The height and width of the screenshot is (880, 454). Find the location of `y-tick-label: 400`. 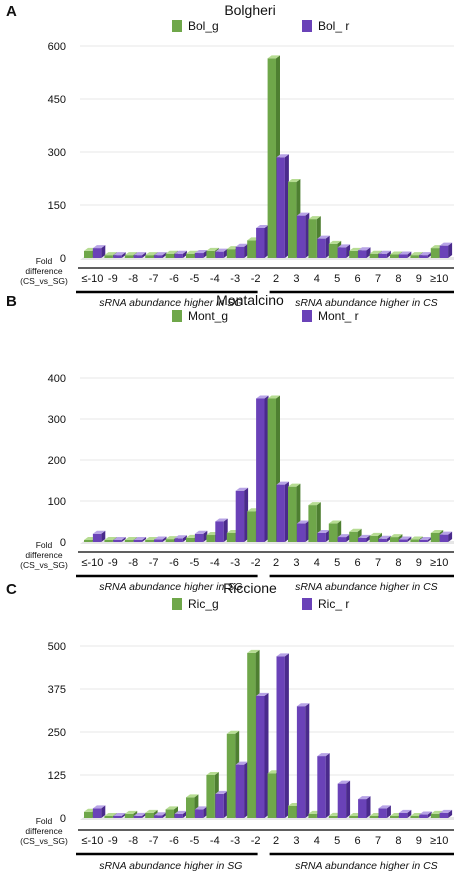

y-tick-label: 400 is located at coordinates (57, 379).